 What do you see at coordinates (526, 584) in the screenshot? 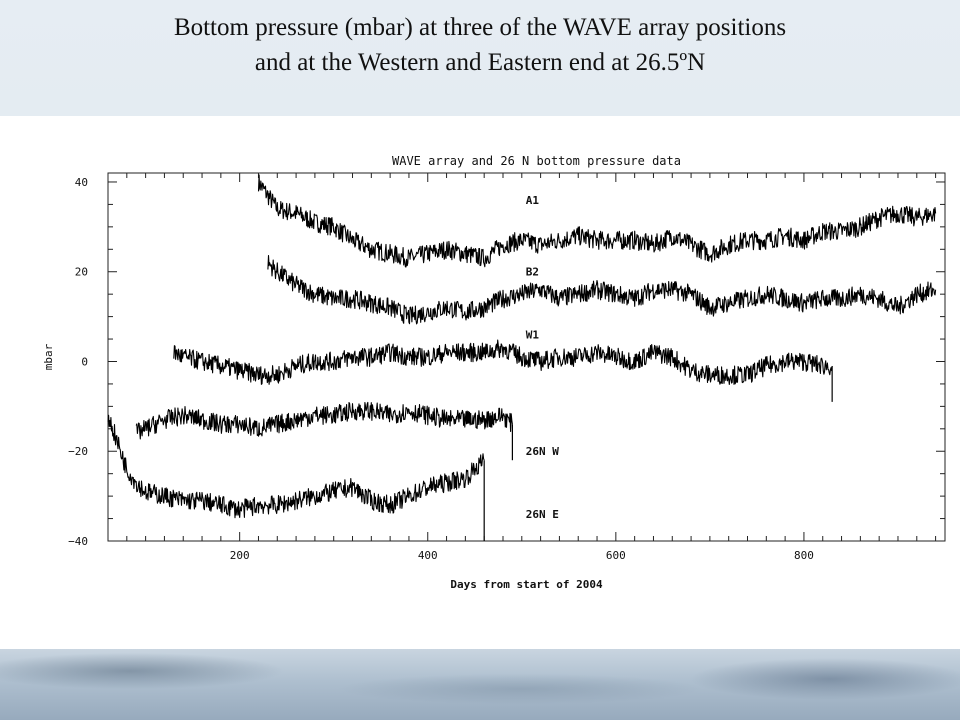
I see `x-axis-label: Days from start of 2004` at bounding box center [526, 584].